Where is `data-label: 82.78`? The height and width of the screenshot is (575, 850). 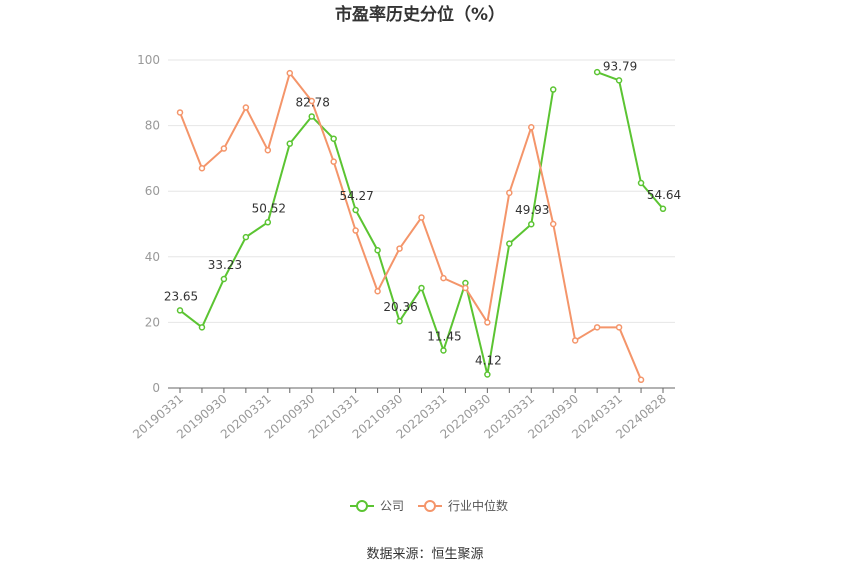 data-label: 82.78 is located at coordinates (313, 102).